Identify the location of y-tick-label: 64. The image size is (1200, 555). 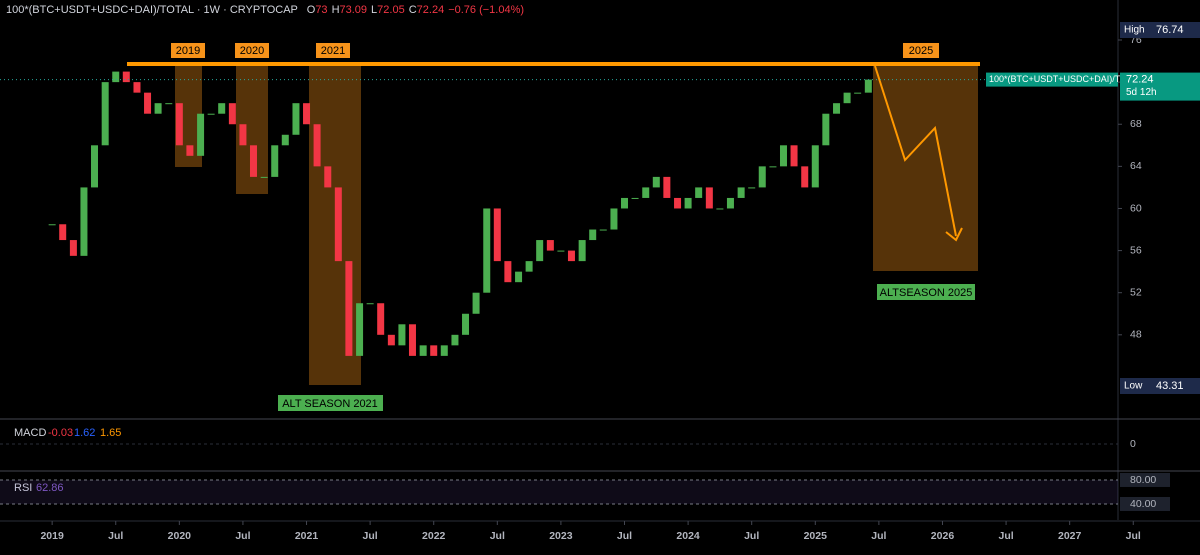
(1136, 166).